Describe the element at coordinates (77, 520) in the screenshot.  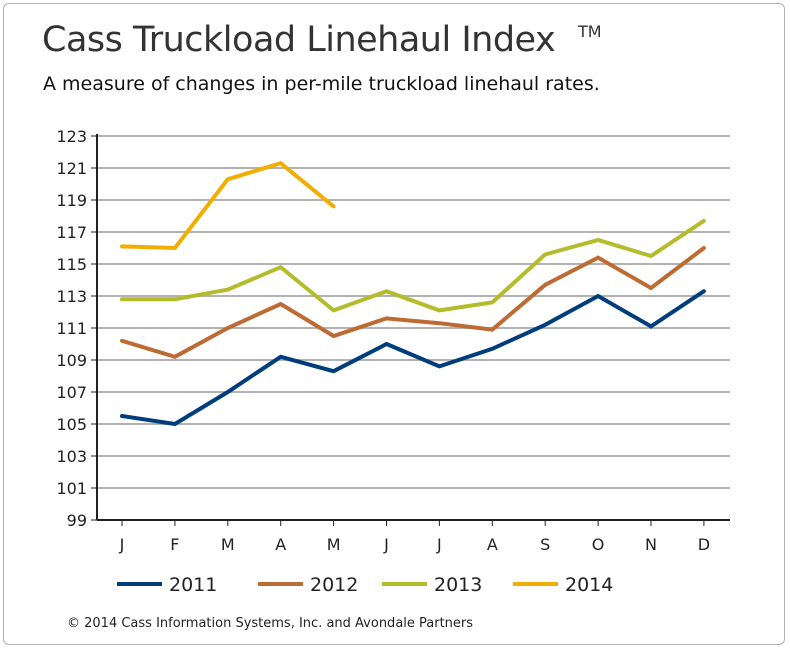
I see `y-tick-label: 99` at that location.